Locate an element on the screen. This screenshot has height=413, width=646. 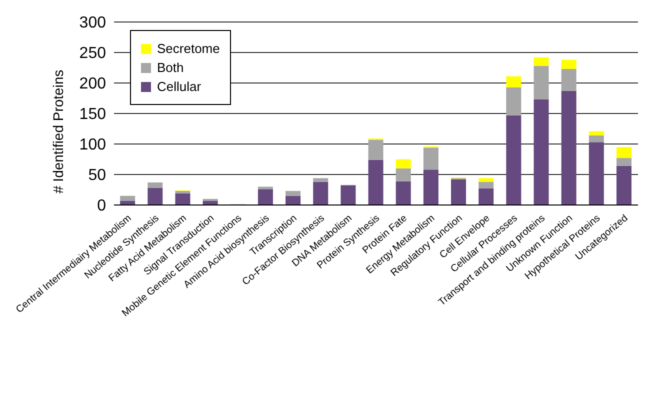
legend-label: Cellular is located at coordinates (179, 86).